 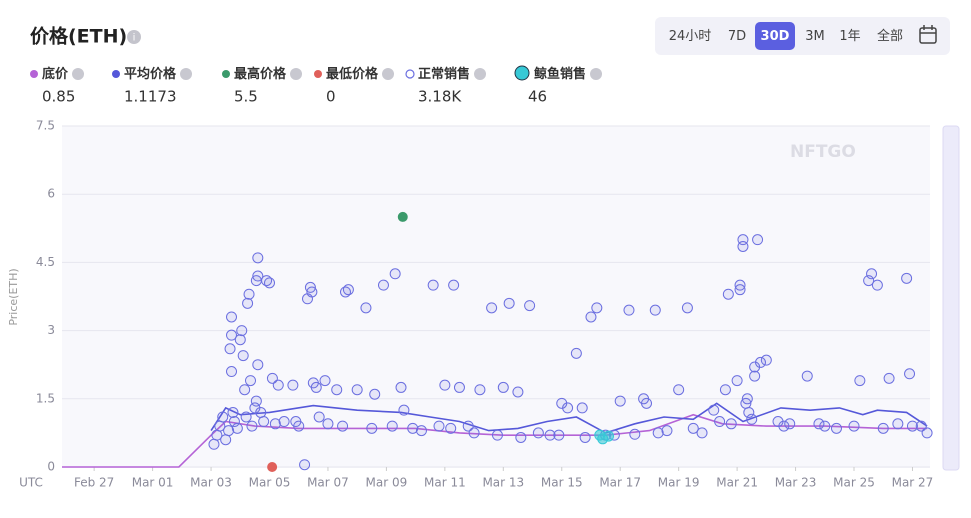 I want to click on legend-value: 5.5, so click(x=246, y=97).